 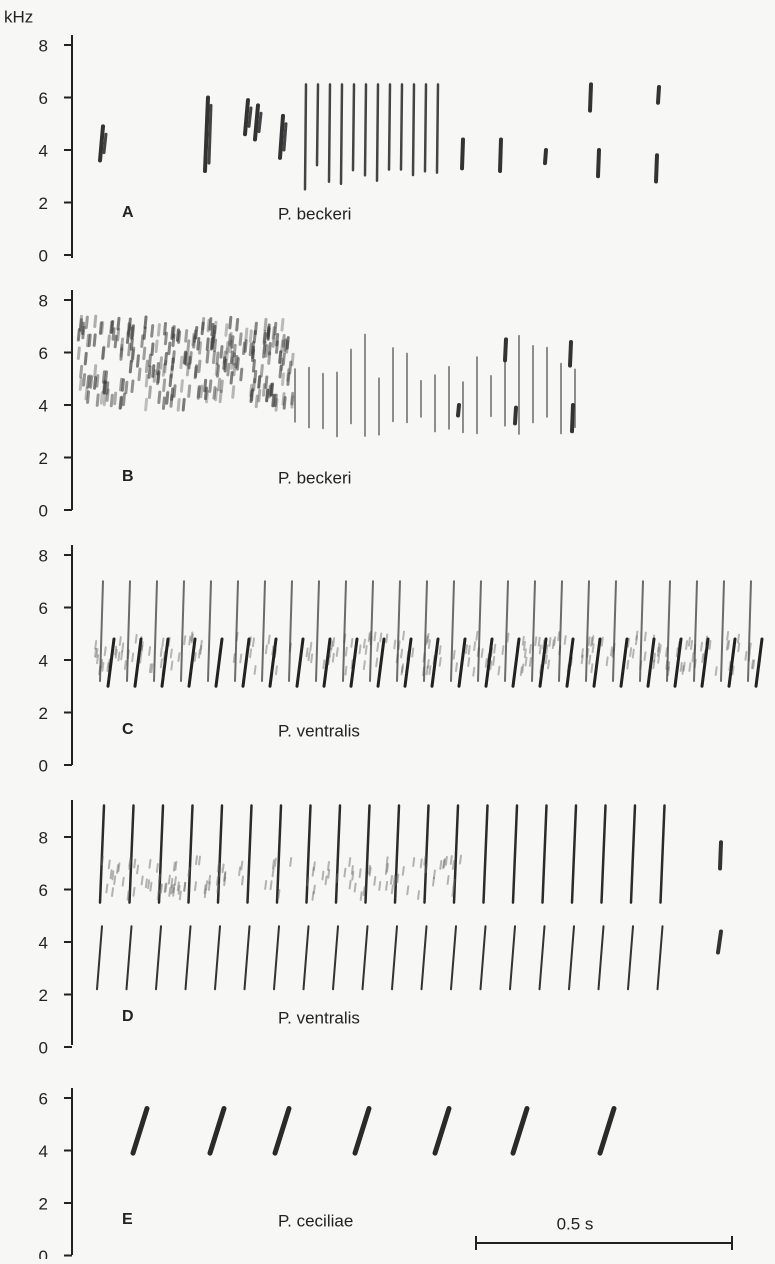 What do you see at coordinates (43, 942) in the screenshot?
I see `y-tick-label: 4` at bounding box center [43, 942].